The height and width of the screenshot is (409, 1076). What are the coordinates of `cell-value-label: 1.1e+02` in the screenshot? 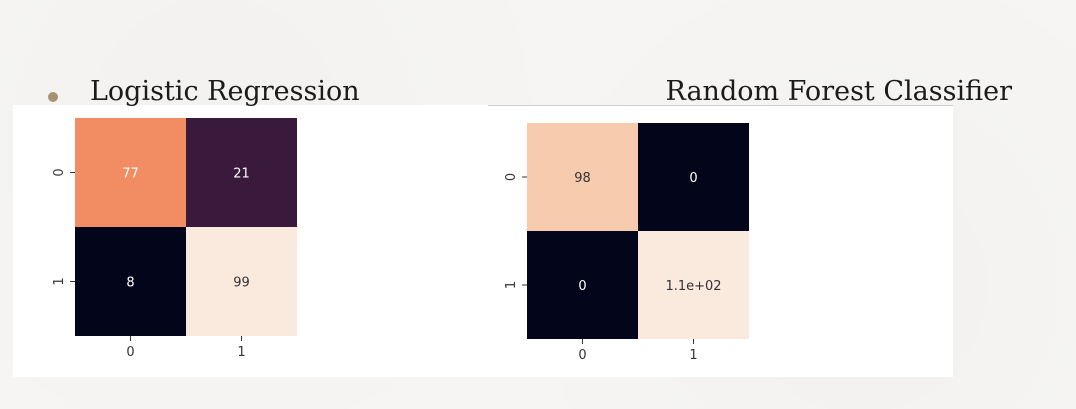 It's located at (693, 286).